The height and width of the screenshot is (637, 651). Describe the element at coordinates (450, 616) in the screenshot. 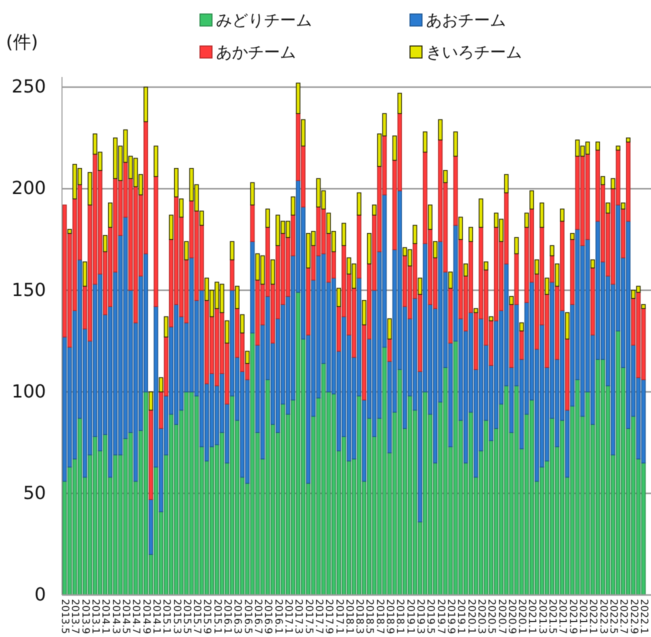

I see `x-tick-label: 2019.9` at that location.